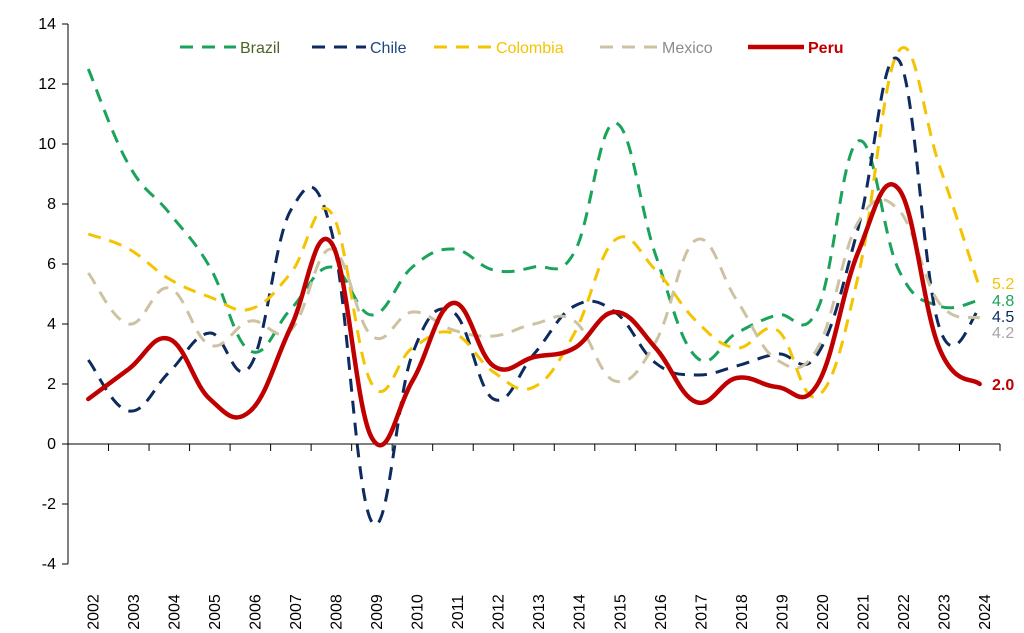 The image size is (1024, 633). I want to click on end-labels: 5.24.84.54.2 2.0, so click(1003, 335).